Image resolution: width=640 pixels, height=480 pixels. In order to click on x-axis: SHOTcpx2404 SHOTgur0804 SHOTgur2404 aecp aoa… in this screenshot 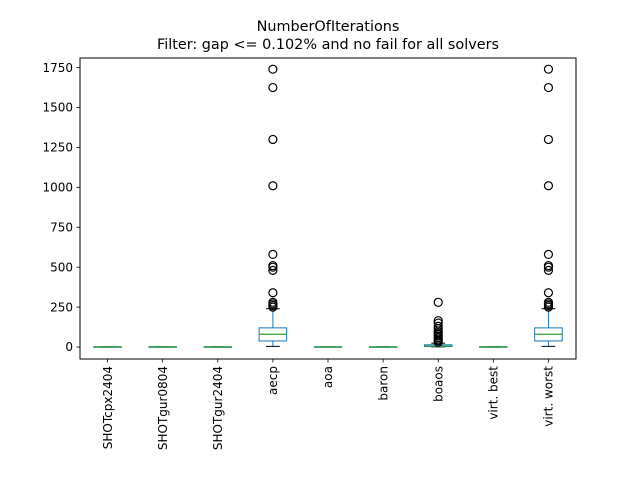, I will do `click(328, 404)`.